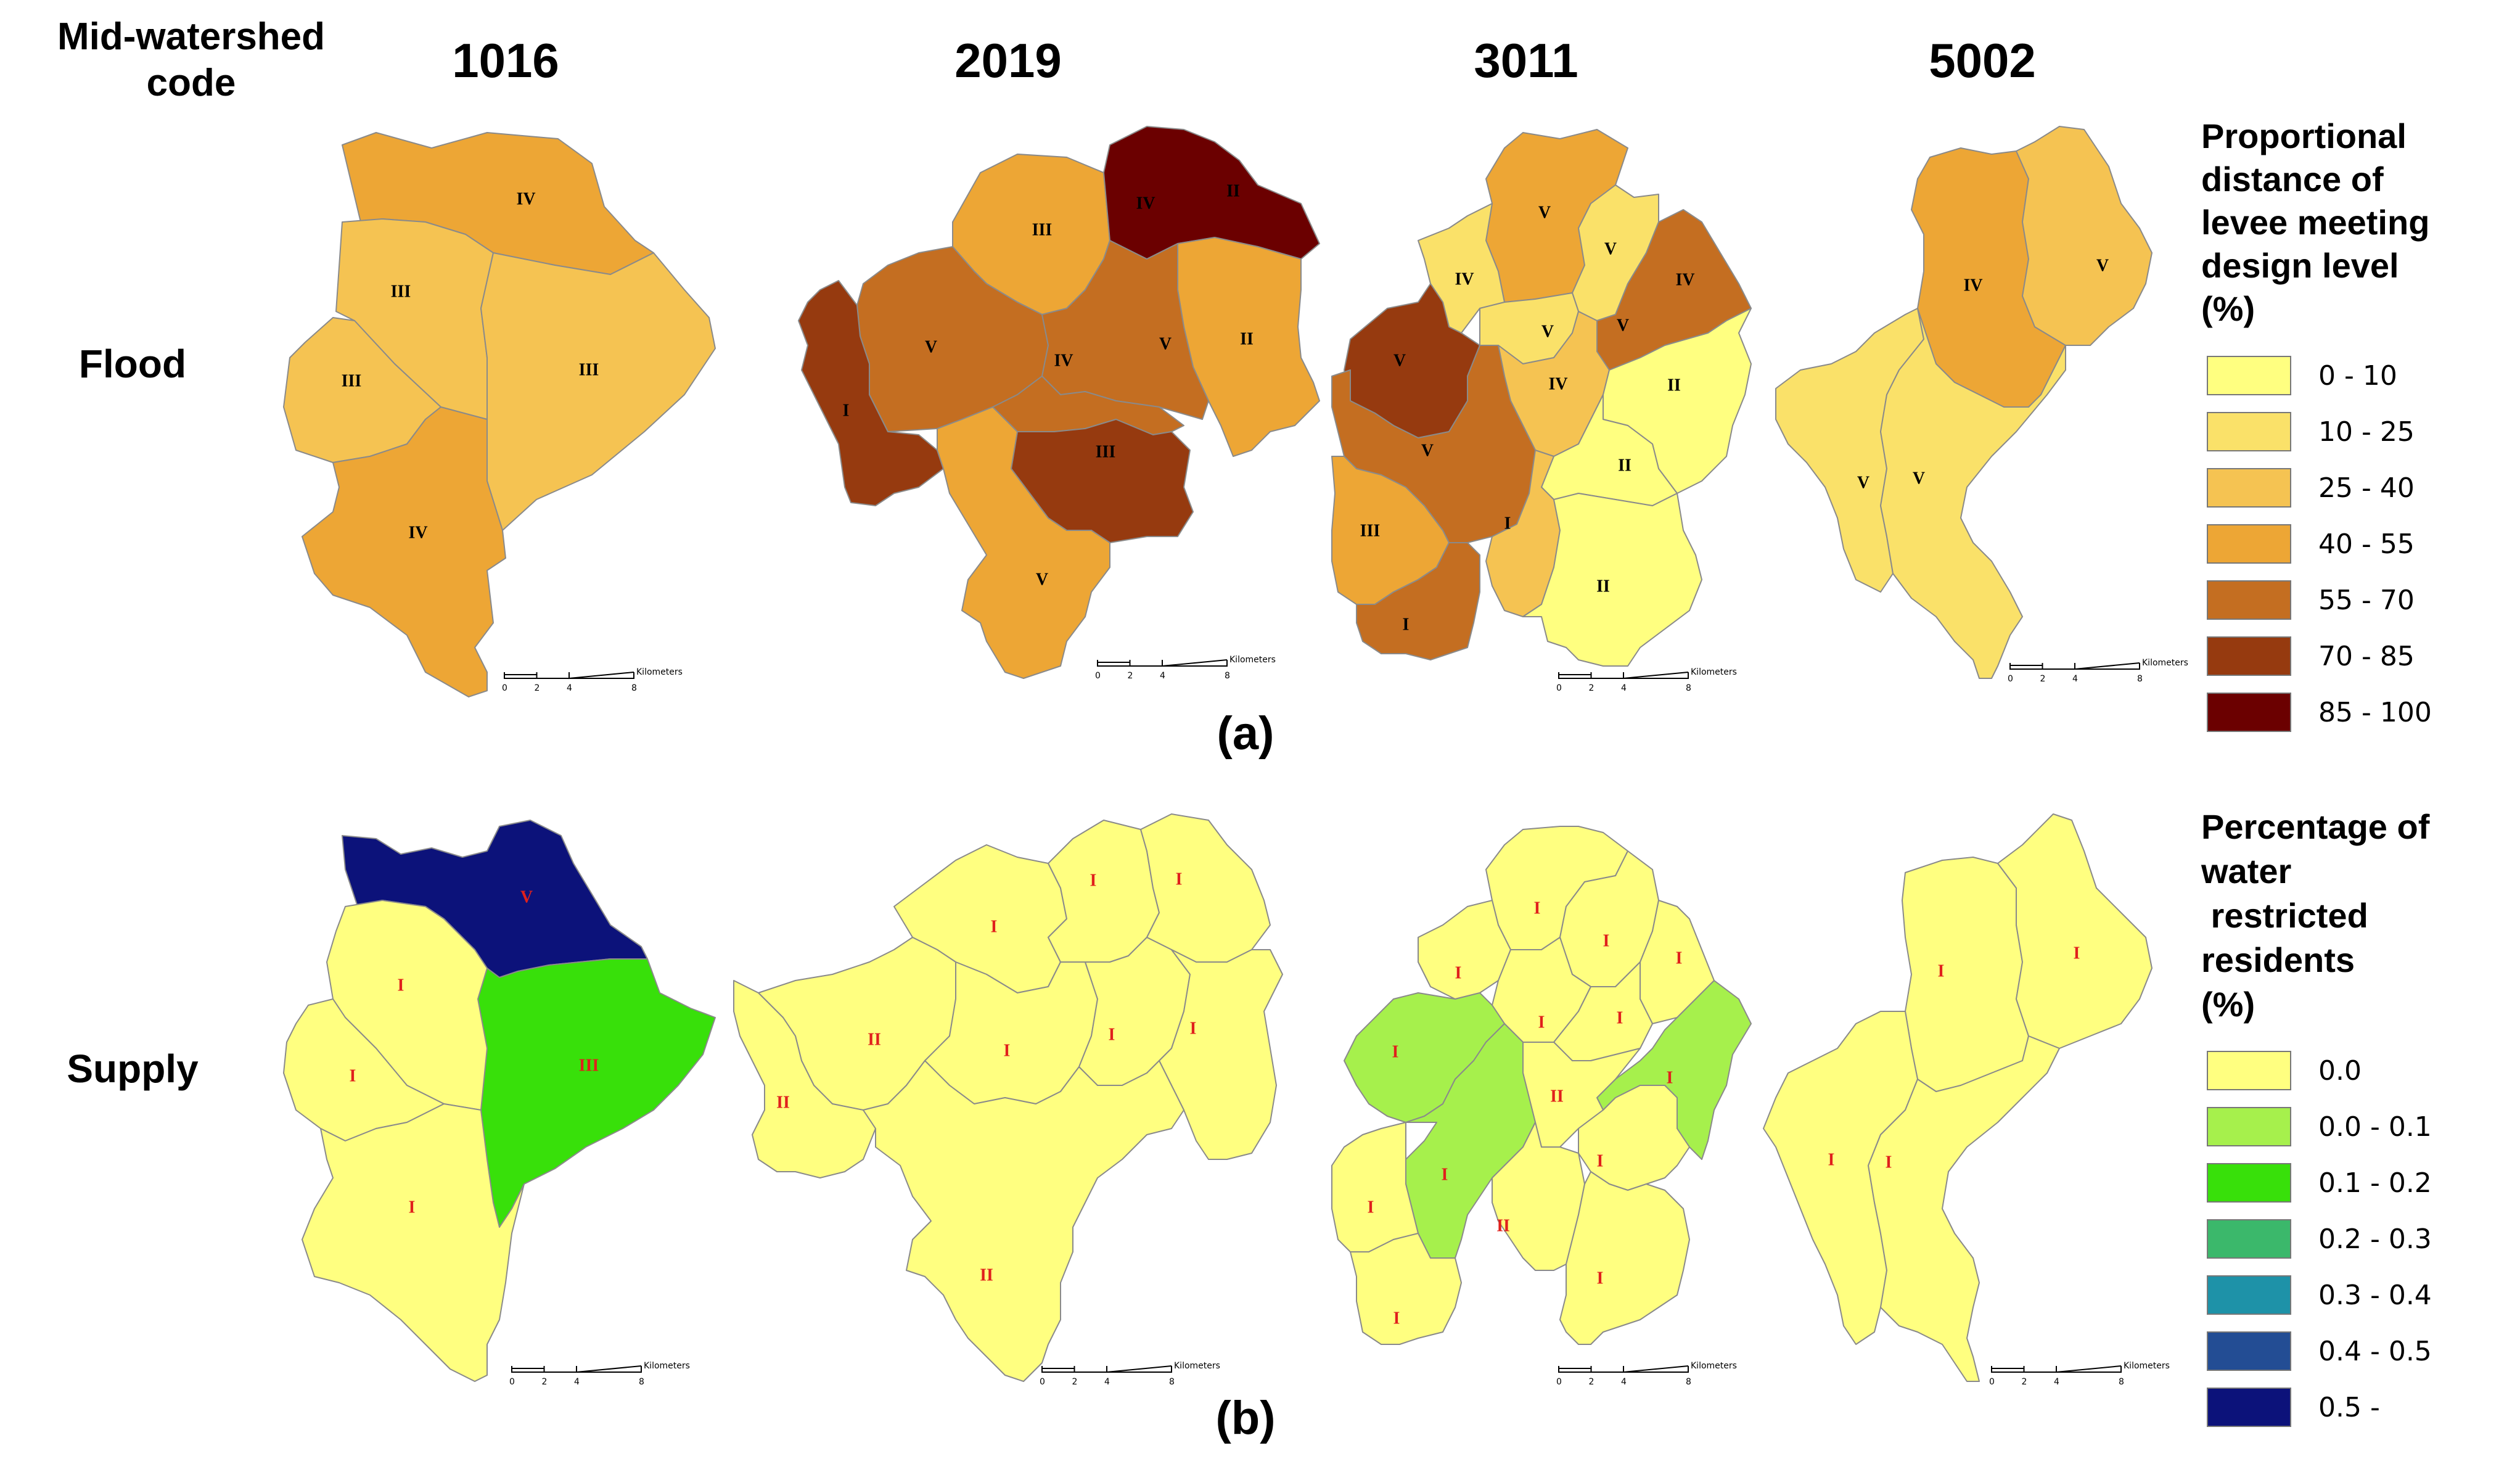  I want to click on legend-supply-label: 0.0 - 0.1, so click(2375, 1127).